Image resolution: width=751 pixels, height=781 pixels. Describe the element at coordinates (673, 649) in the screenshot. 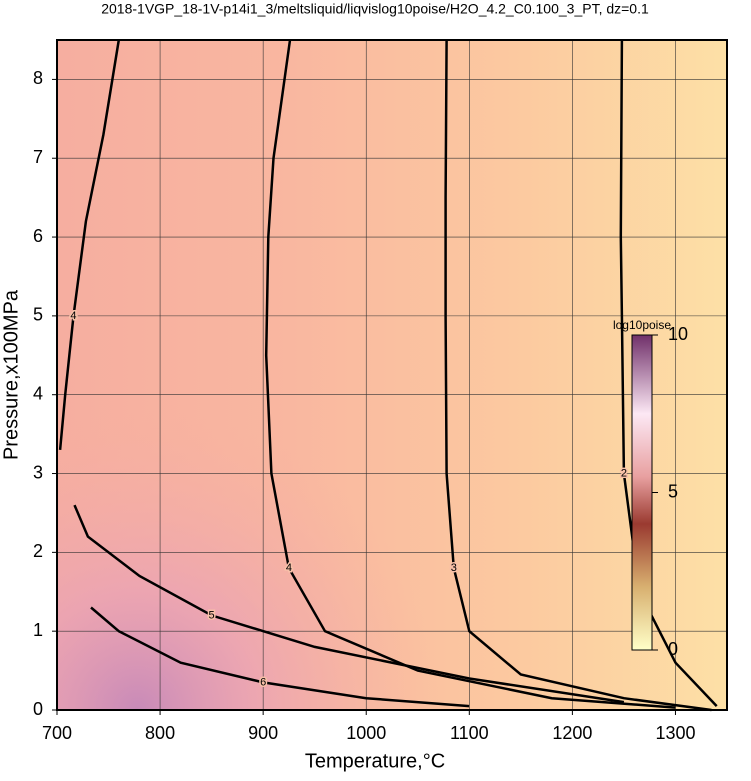

I see `colorbar-tick-label: 0` at that location.